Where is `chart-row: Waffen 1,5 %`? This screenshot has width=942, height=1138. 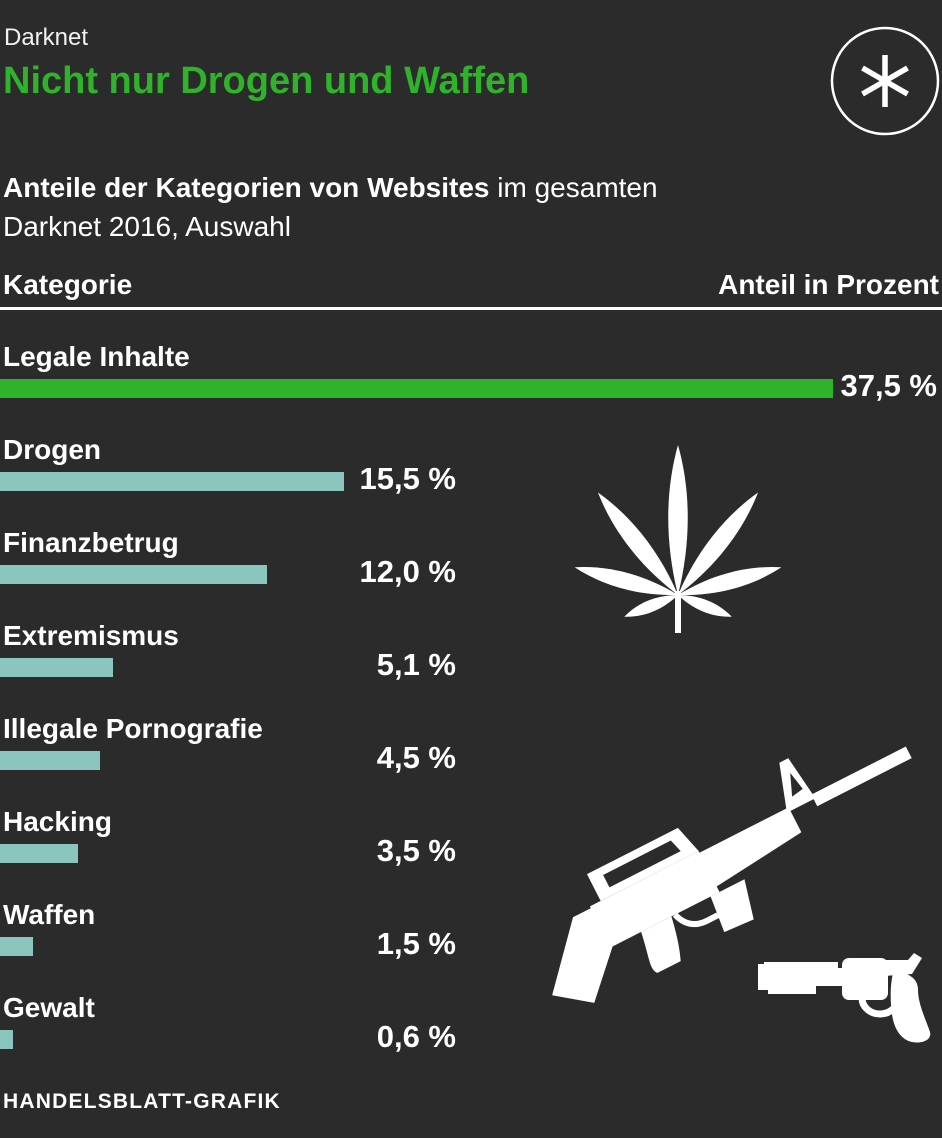 chart-row: Waffen 1,5 % is located at coordinates (471, 945).